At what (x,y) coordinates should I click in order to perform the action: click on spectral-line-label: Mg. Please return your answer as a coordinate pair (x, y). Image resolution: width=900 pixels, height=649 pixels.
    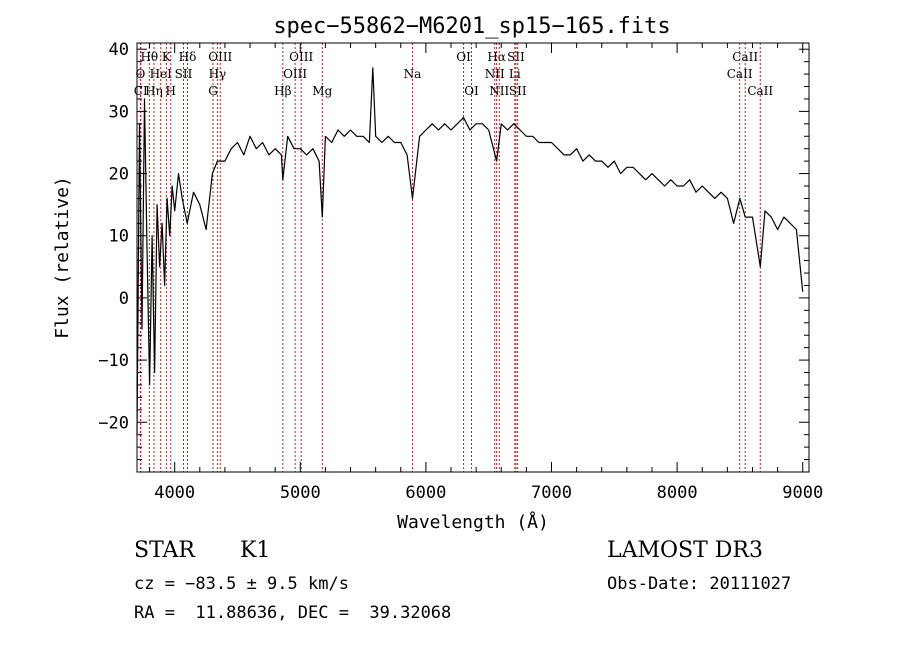
    Looking at the image, I should click on (322, 91).